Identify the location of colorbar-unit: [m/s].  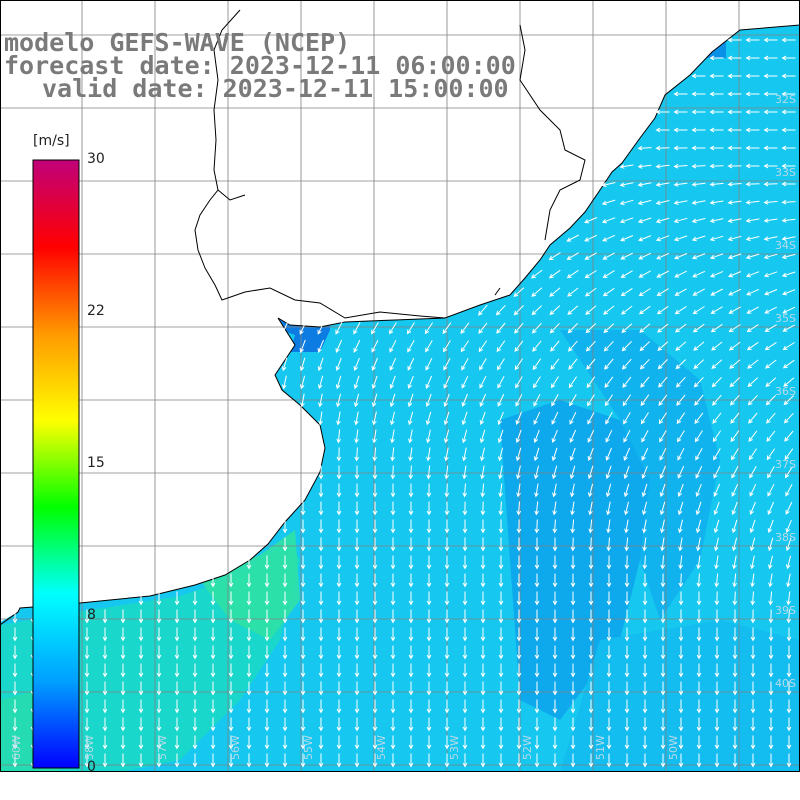
(51, 141).